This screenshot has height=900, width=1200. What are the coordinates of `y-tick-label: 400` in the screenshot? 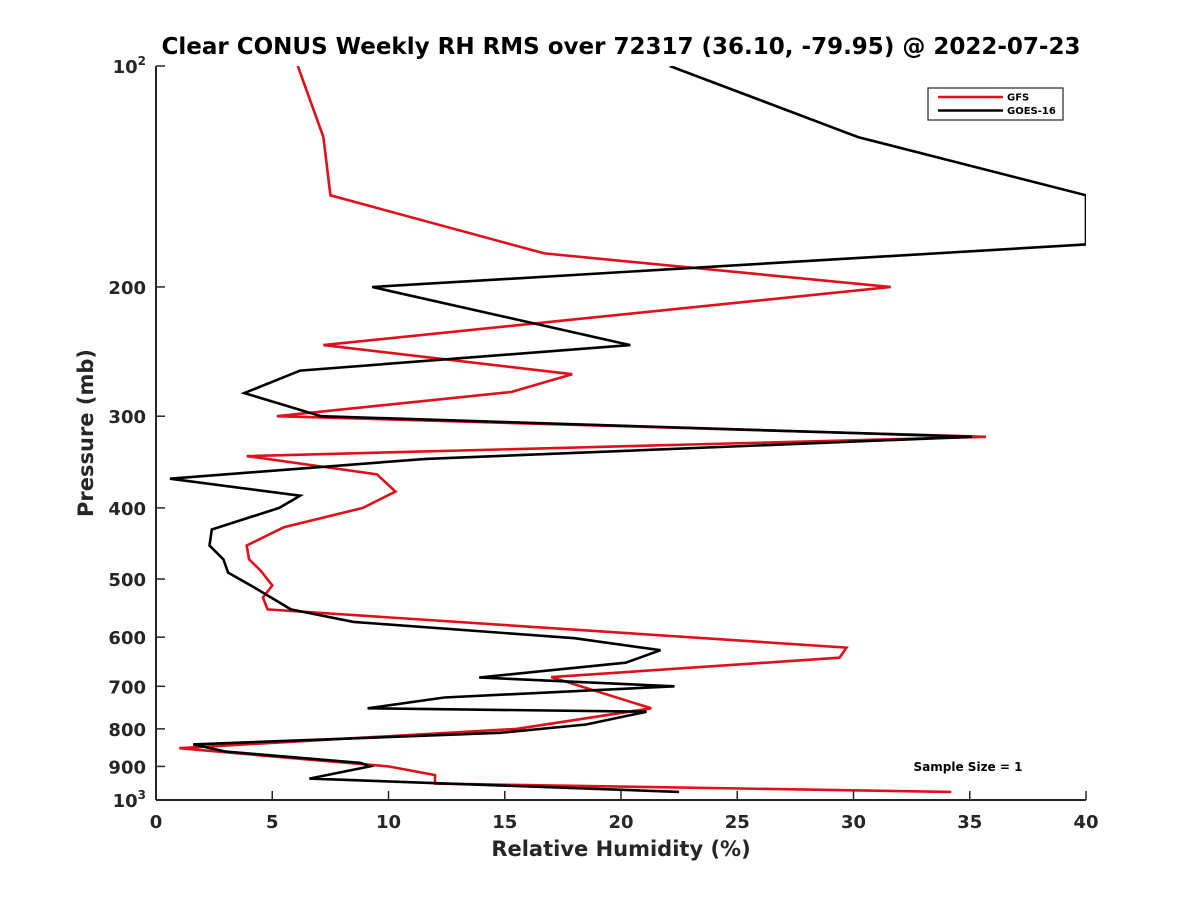 It's located at (127, 509).